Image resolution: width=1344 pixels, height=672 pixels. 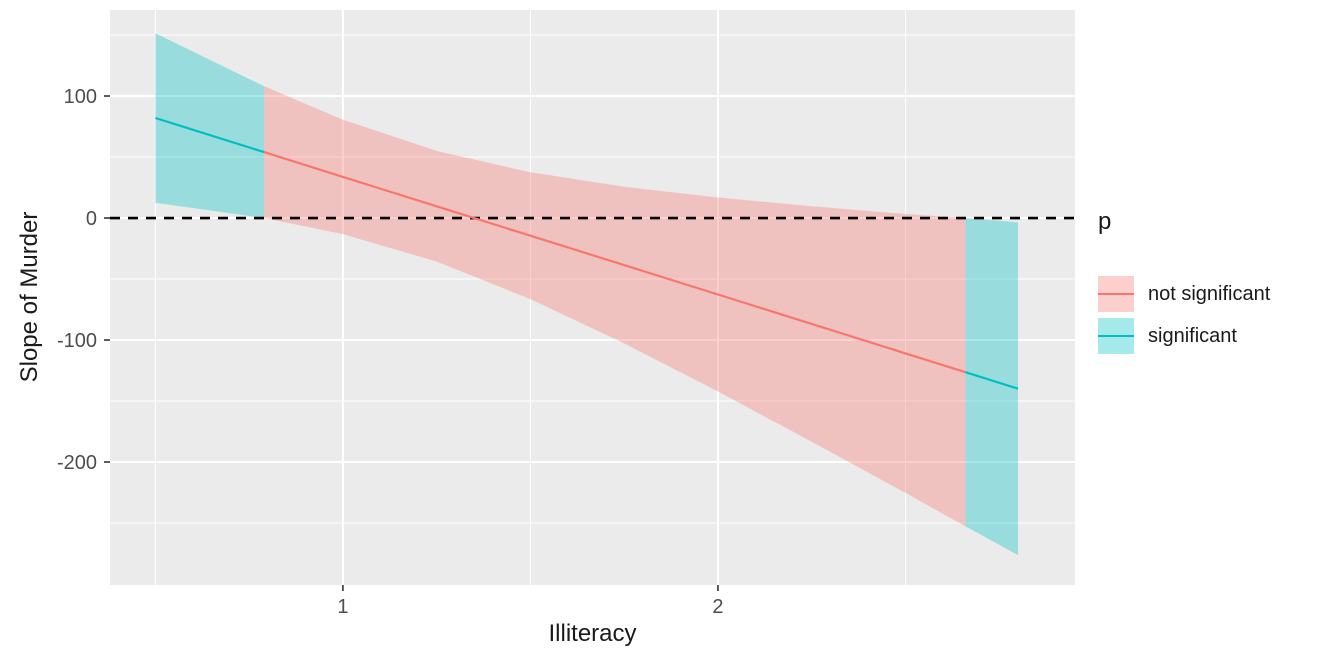 I want to click on y-axis-title: Slope of Murder, so click(x=29, y=297).